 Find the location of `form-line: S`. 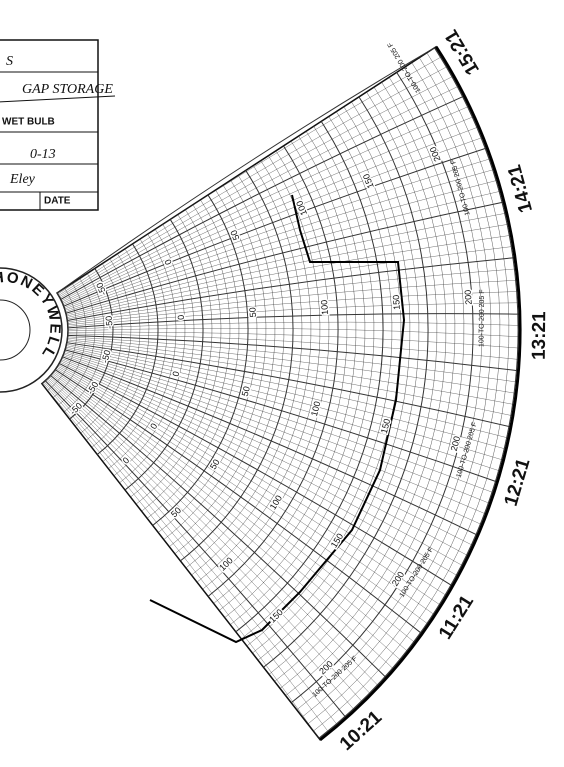

form-line: S is located at coordinates (9, 61).